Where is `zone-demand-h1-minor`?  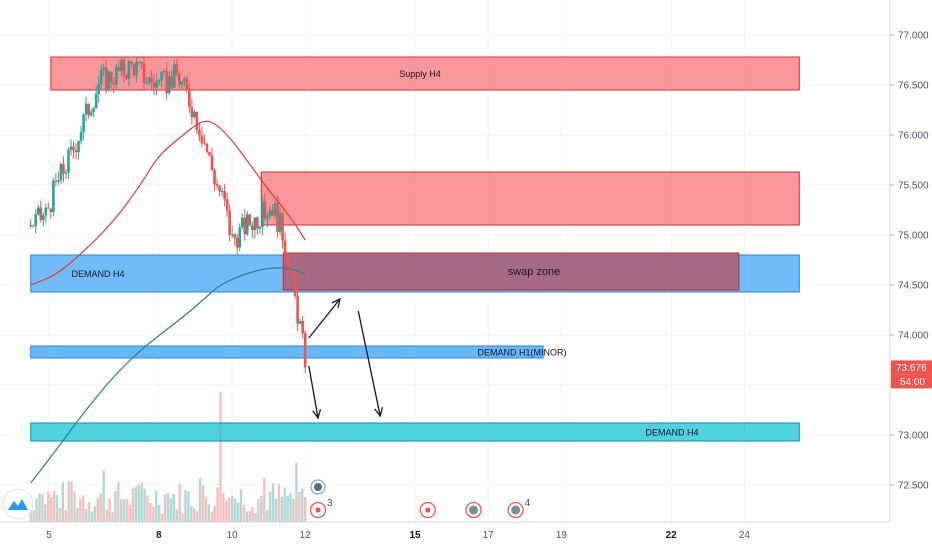
zone-demand-h1-minor is located at coordinates (287, 352).